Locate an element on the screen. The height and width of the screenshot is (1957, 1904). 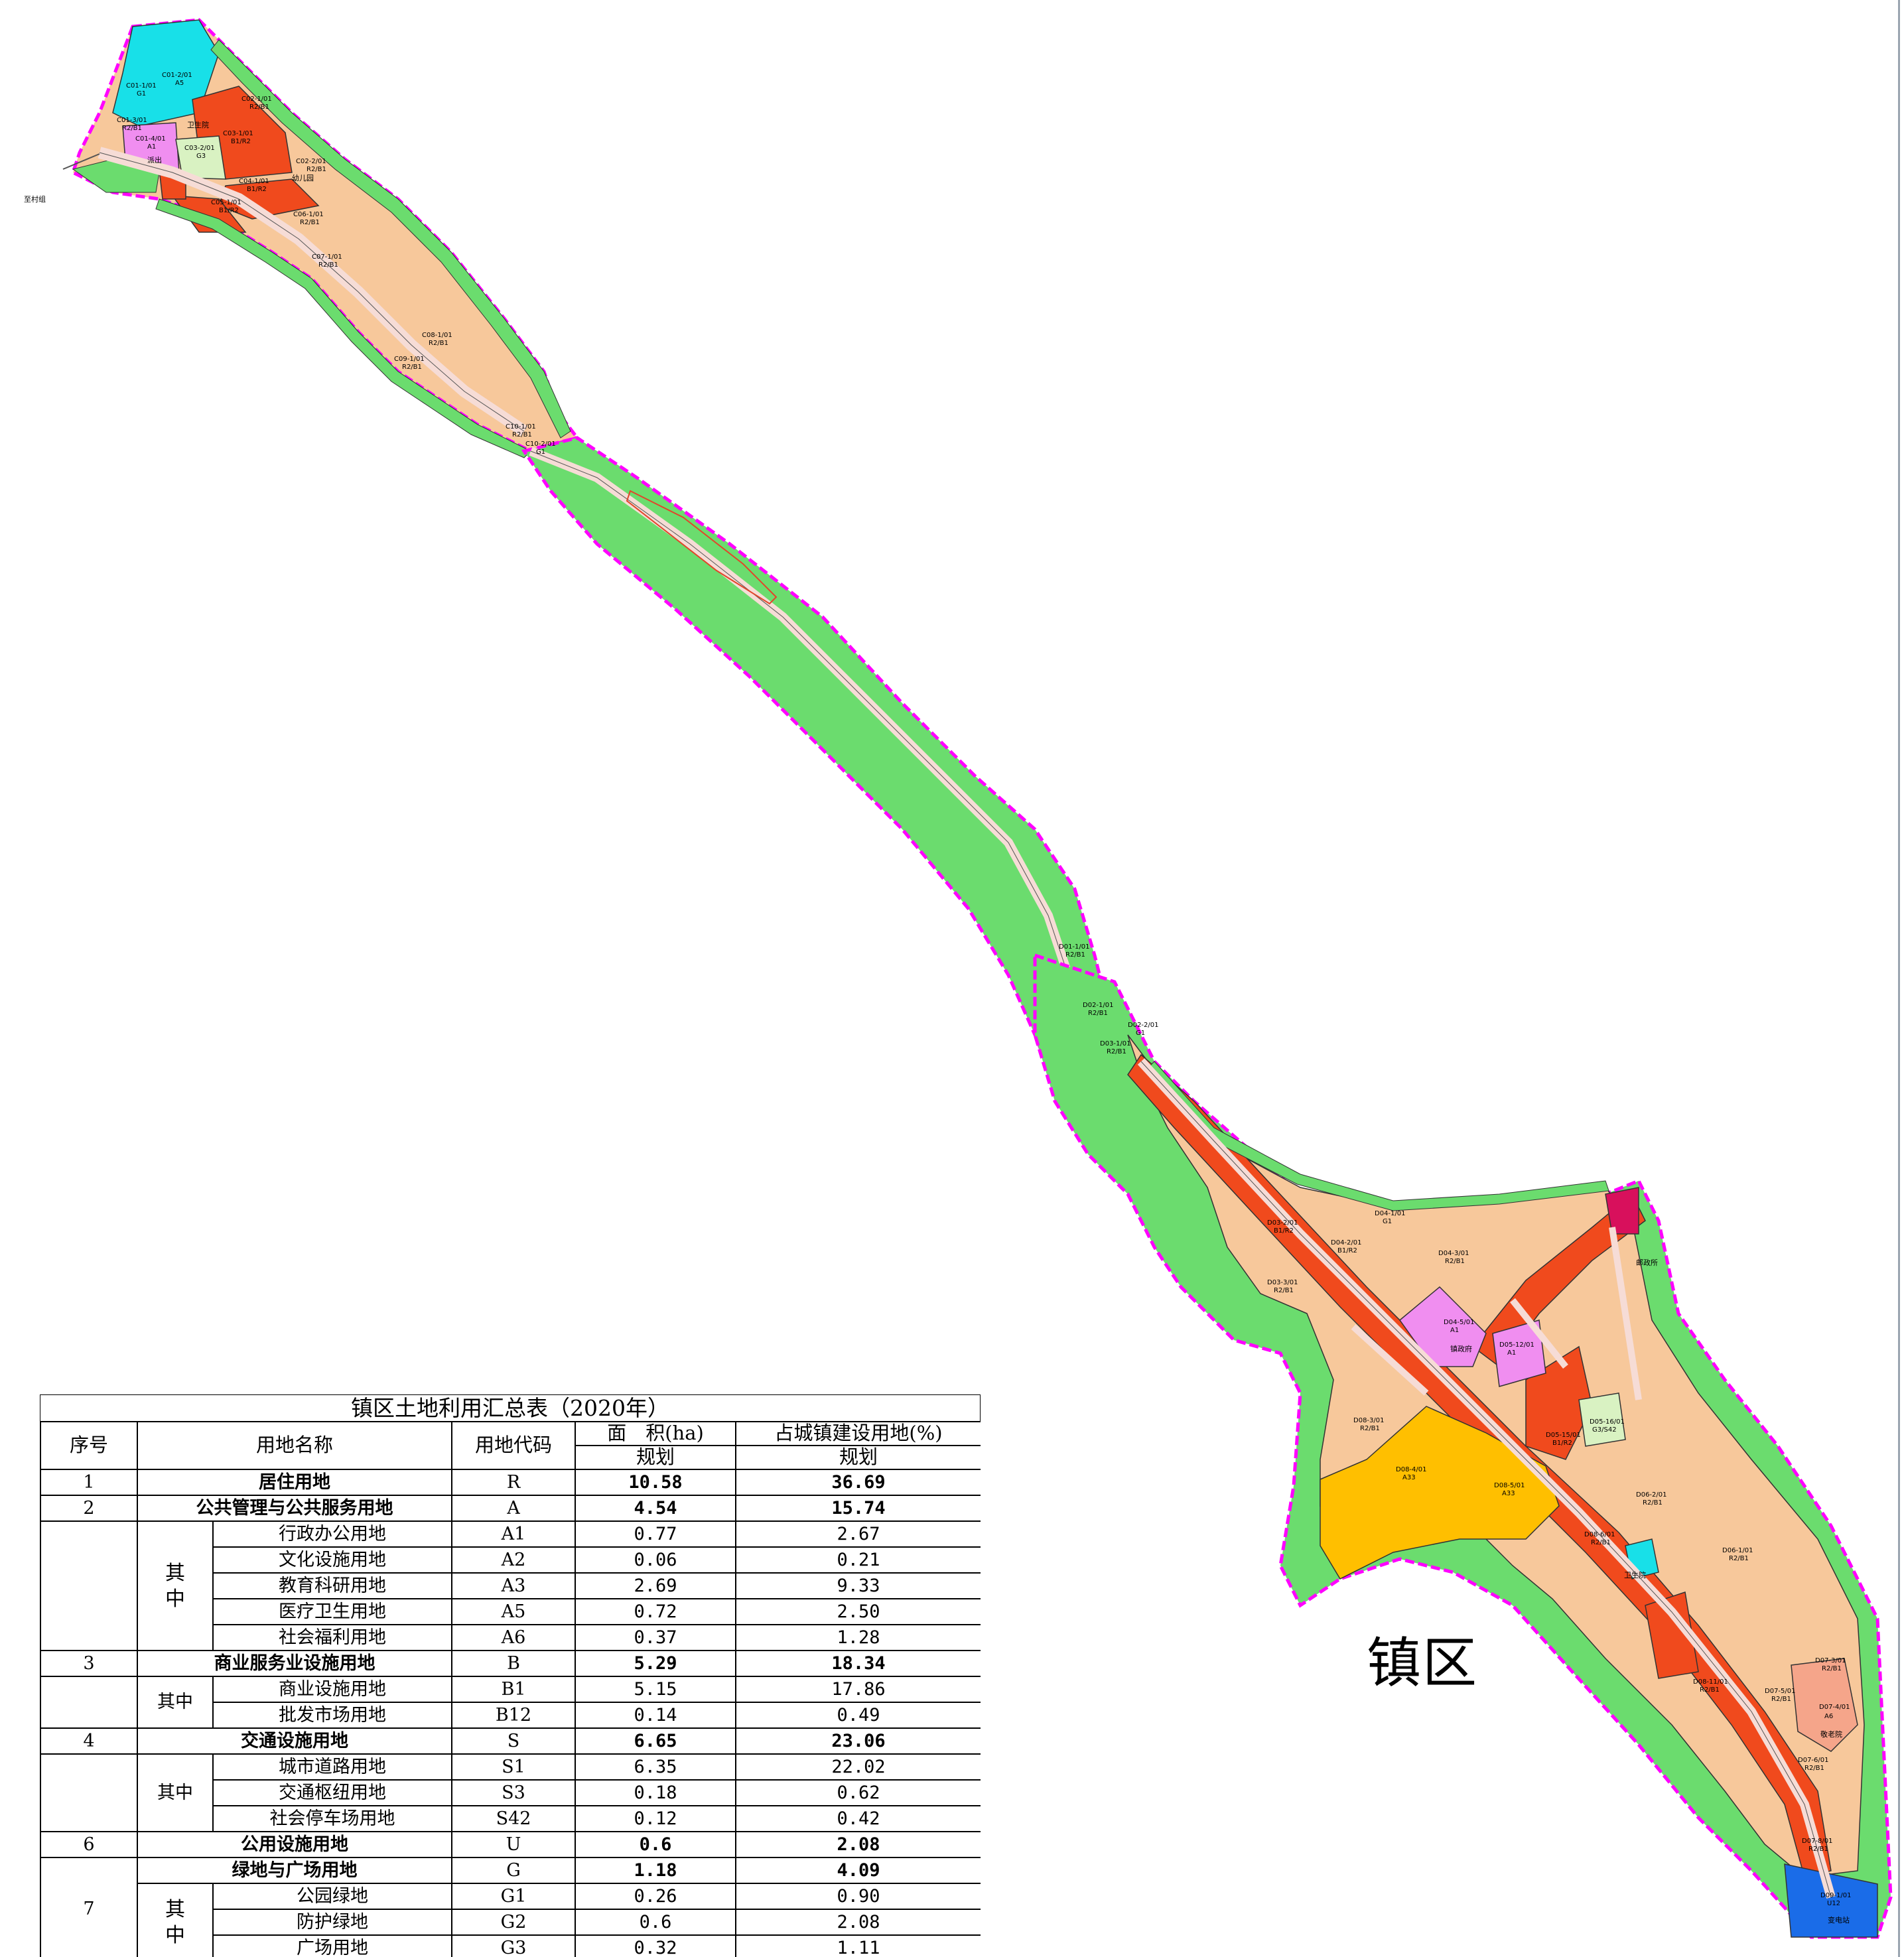
plot-code: C10-2/01 is located at coordinates (540, 444).